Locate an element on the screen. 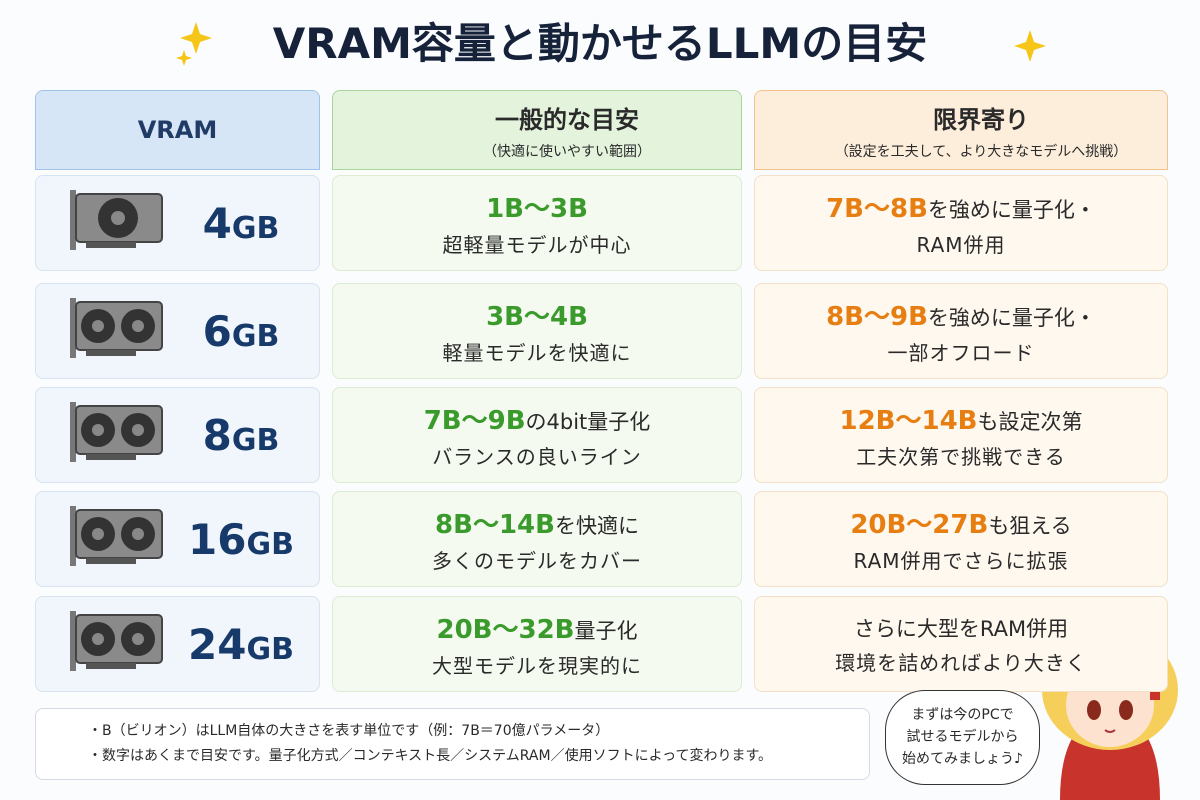 The image size is (1200, 800). vram: 4GB is located at coordinates (241, 223).